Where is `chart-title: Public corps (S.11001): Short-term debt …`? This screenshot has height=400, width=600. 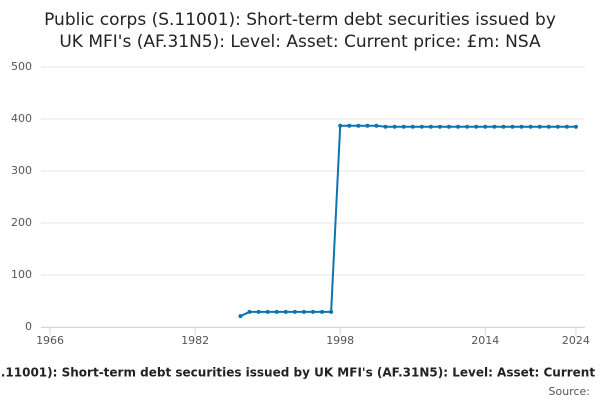 chart-title: Public corps (S.11001): Short-term debt … is located at coordinates (300, 20).